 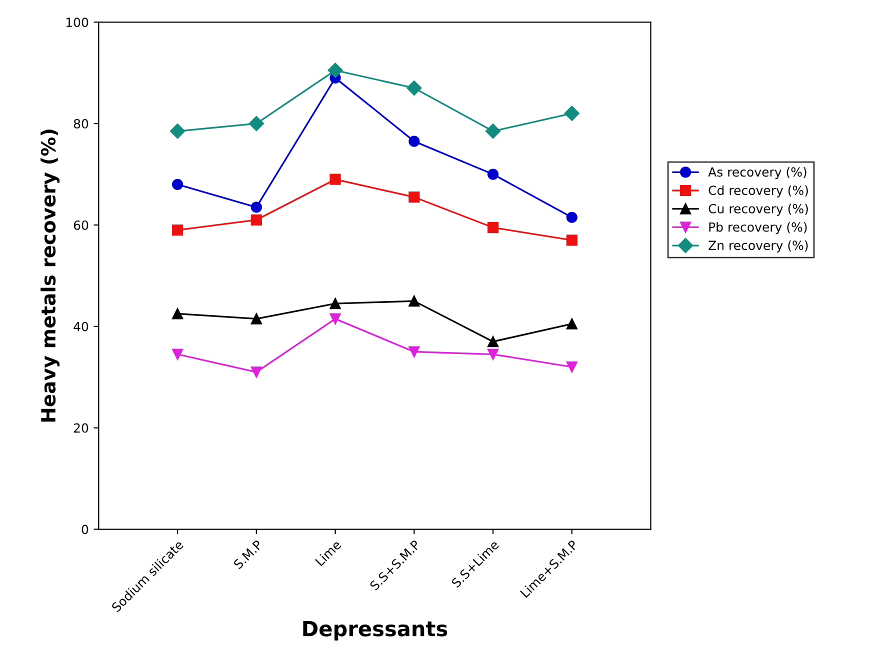 What do you see at coordinates (81, 123) in the screenshot?
I see `y-tick-label: 80` at bounding box center [81, 123].